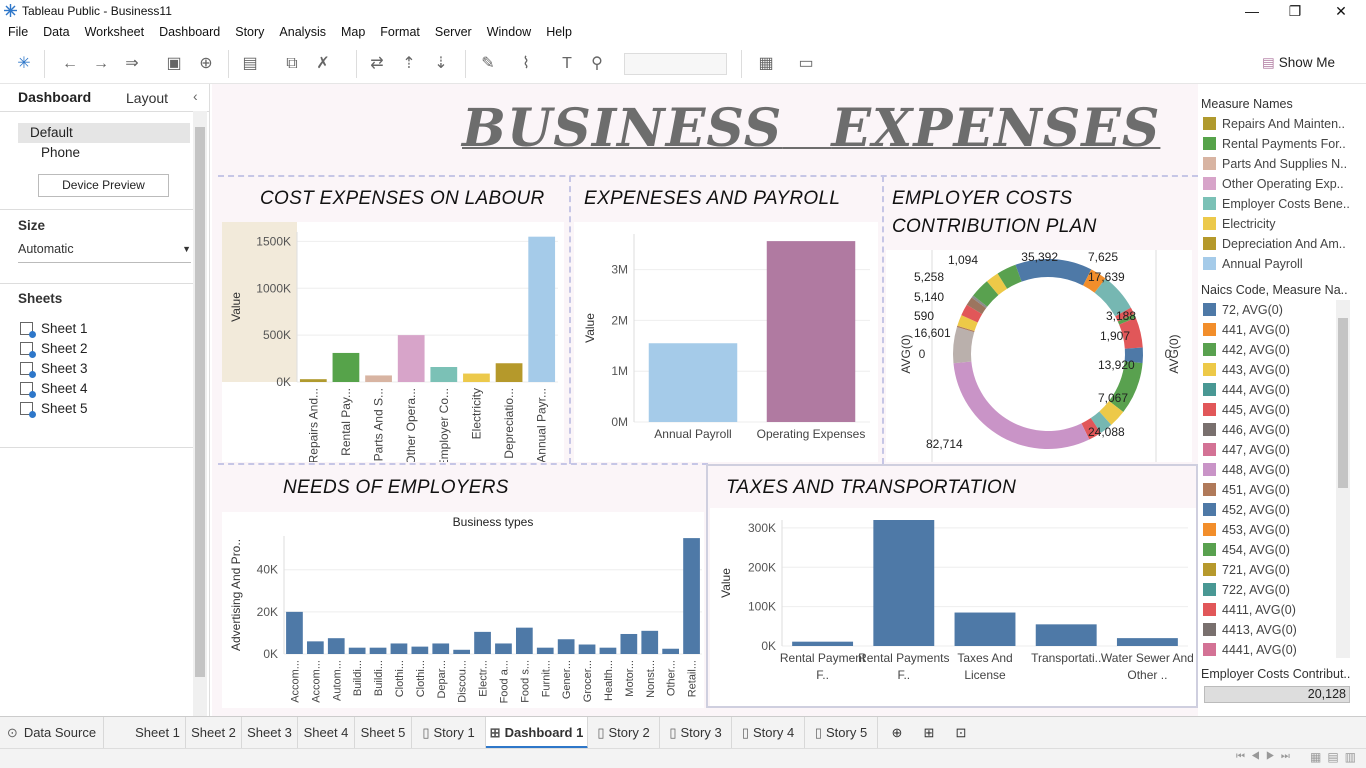 The width and height of the screenshot is (1366, 768). What do you see at coordinates (537, 733) in the screenshot?
I see `tab-dashboard-1: ⊞ Dashboard 1` at bounding box center [537, 733].